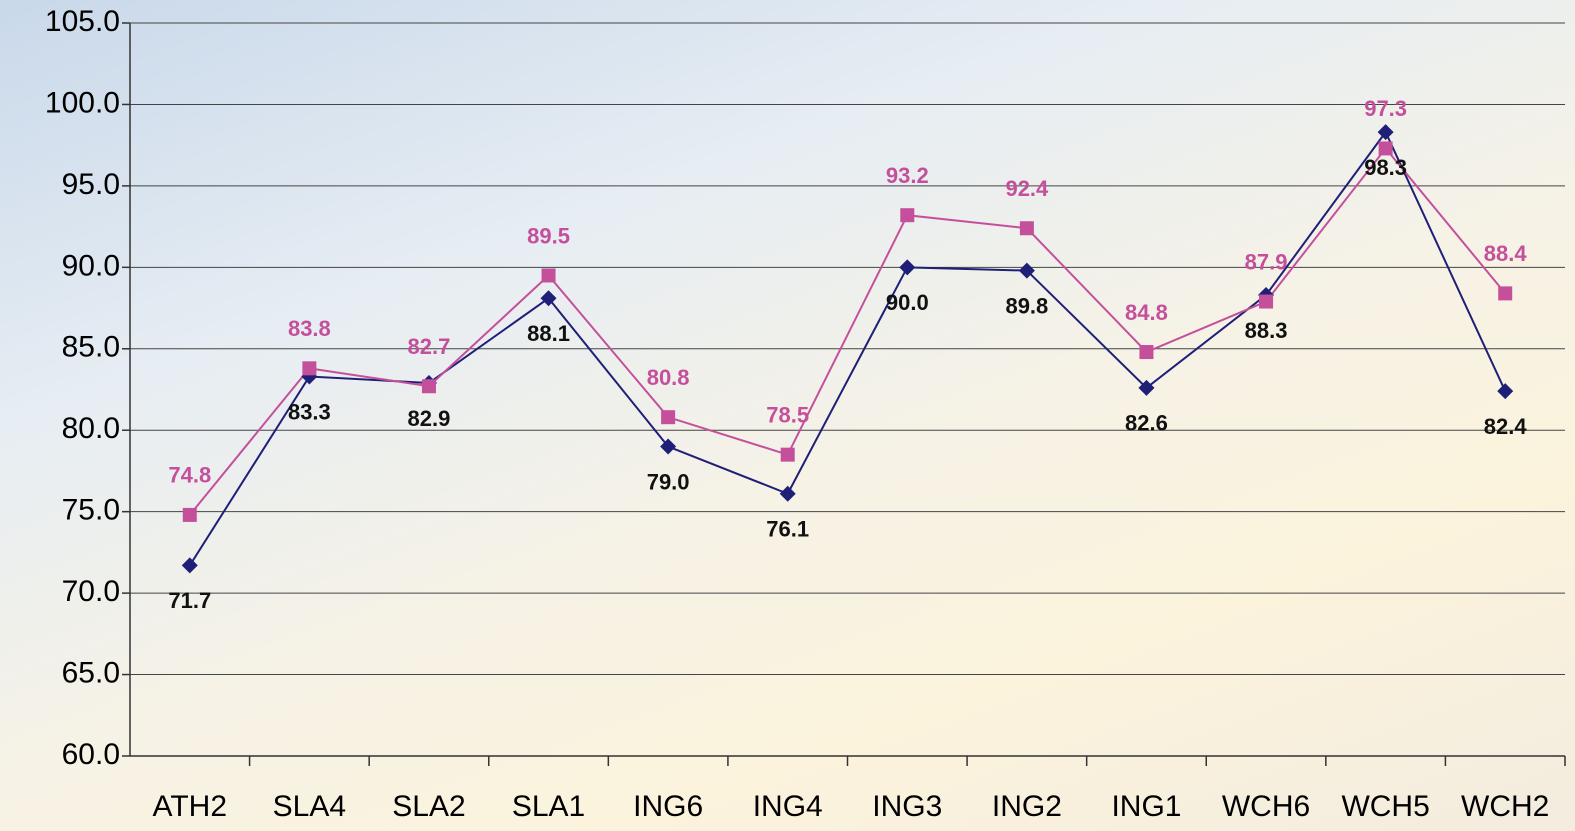 This screenshot has width=1575, height=831. What do you see at coordinates (548, 806) in the screenshot?
I see `x-tick-label: SLA1` at bounding box center [548, 806].